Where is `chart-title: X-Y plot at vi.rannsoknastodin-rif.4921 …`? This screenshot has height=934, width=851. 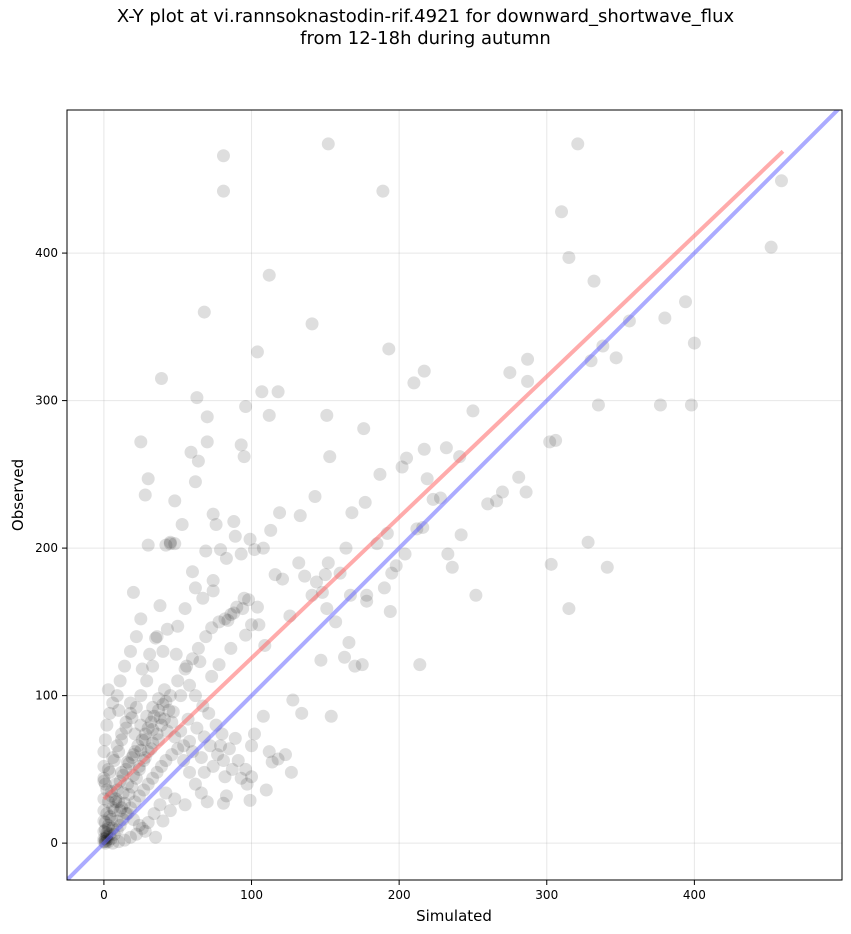 chart-title: X-Y plot at vi.rannsoknastodin-rif.4921 … is located at coordinates (425, 28).